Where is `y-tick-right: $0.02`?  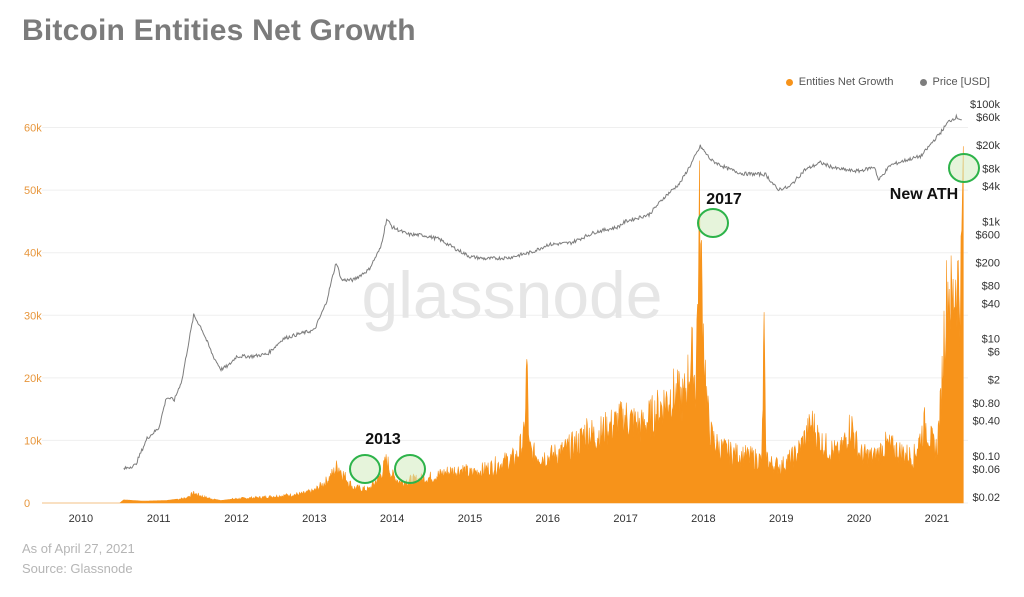
y-tick-right: $0.02 is located at coordinates (986, 498).